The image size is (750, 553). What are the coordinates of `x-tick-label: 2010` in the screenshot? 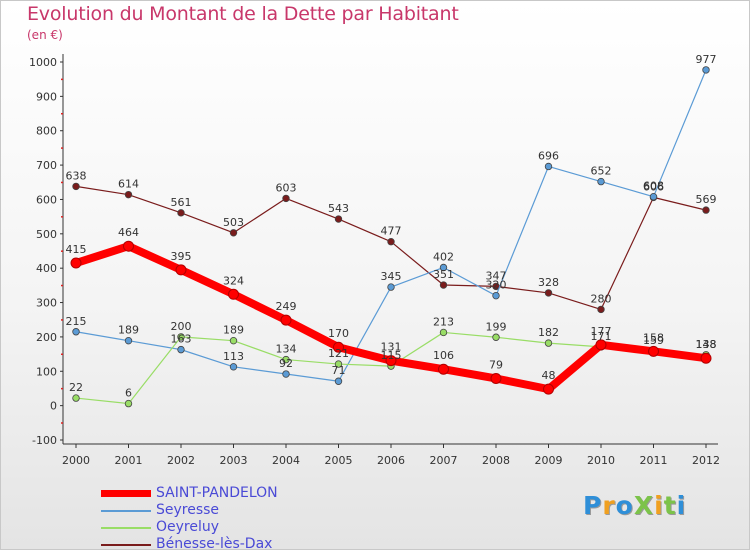 It's located at (601, 460).